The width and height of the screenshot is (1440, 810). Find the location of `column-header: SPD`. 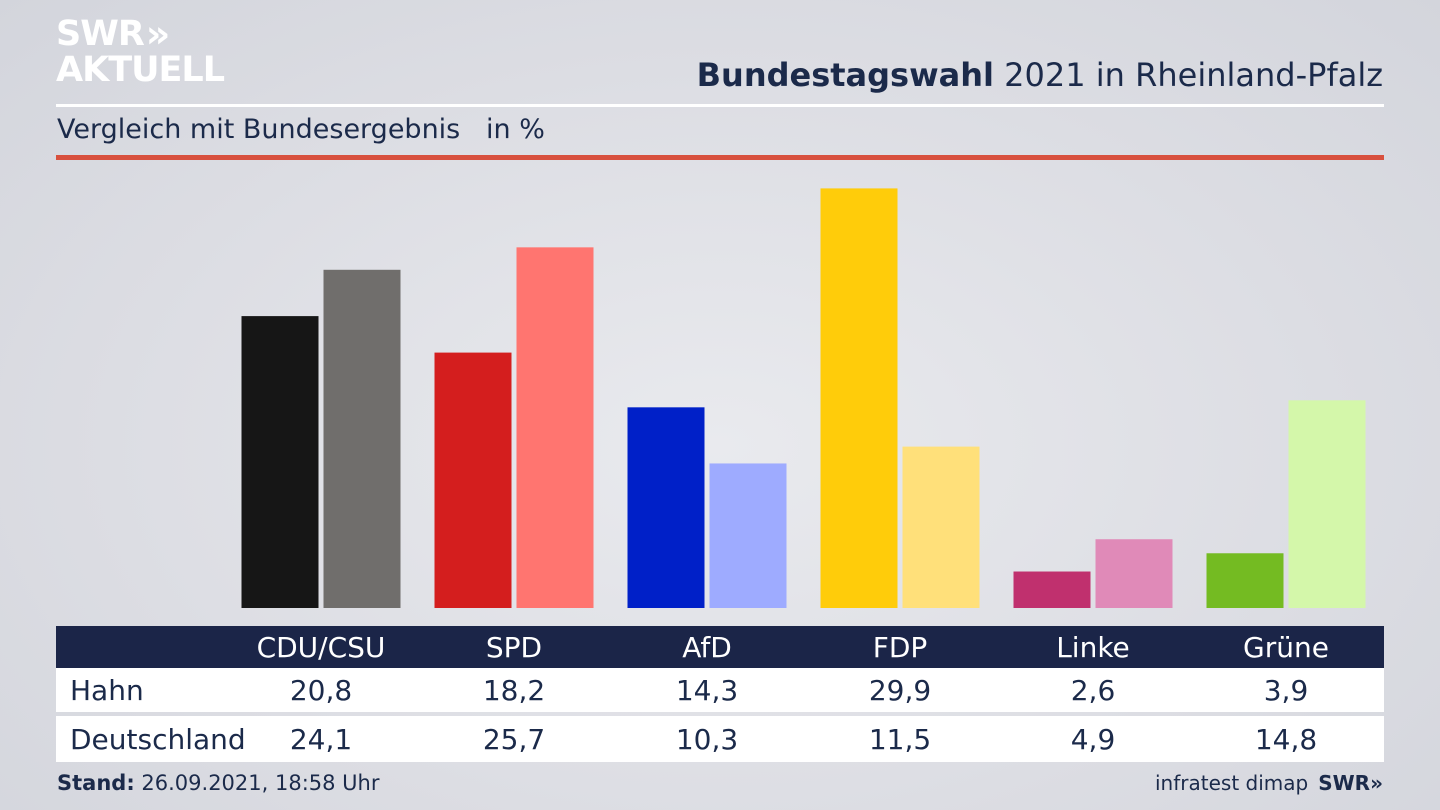

column-header: SPD is located at coordinates (514, 647).